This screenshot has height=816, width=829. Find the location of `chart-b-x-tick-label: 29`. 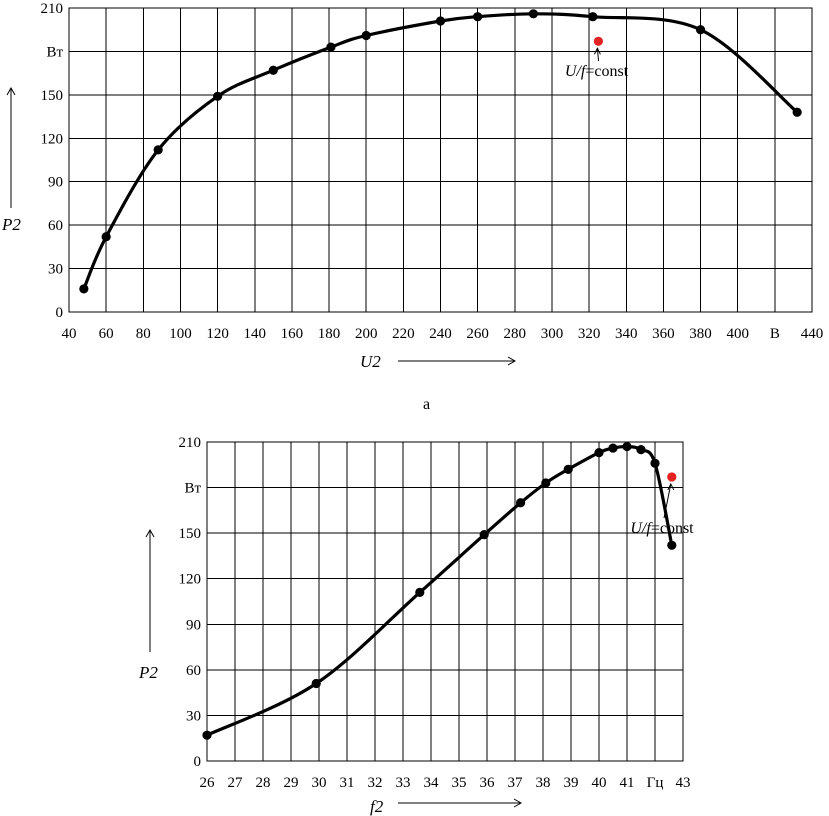

chart-b-x-tick-label: 29 is located at coordinates (291, 783).